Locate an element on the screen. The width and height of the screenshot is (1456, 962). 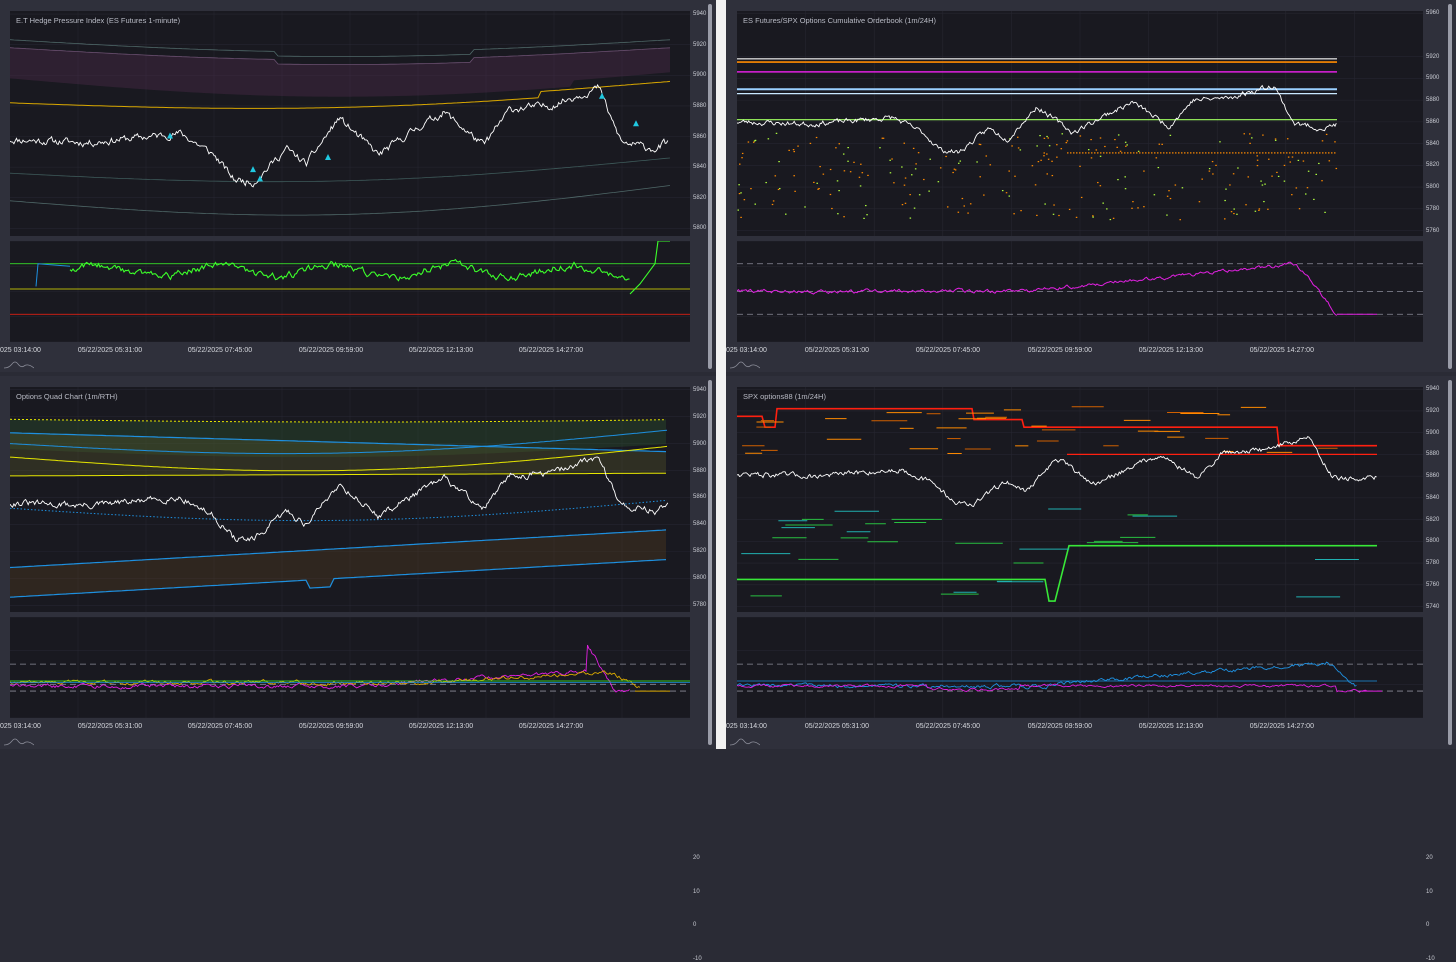
y-axis-lower: 20 10 0 -10 is located at coordinates (1437, 789).